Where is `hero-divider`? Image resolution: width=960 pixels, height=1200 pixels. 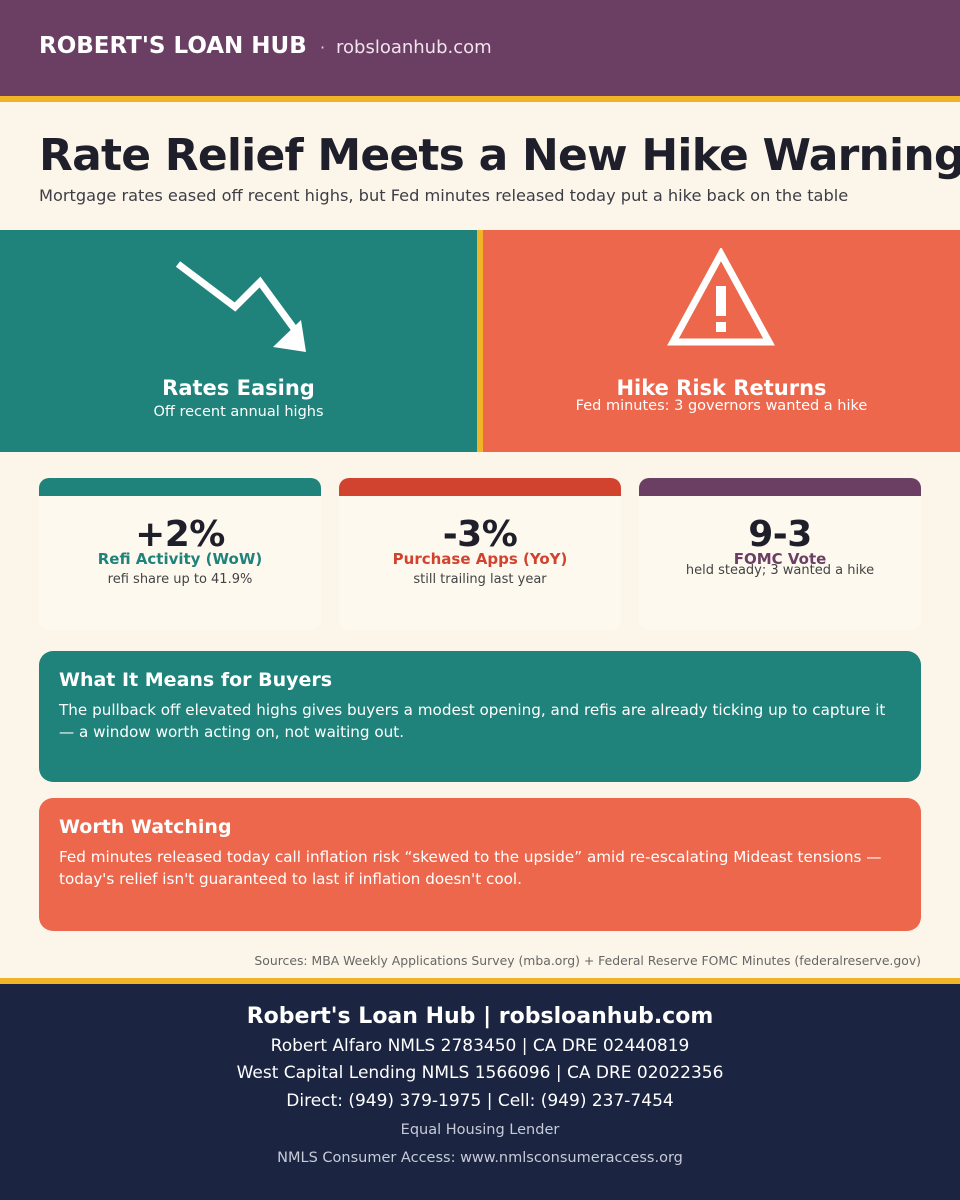 hero-divider is located at coordinates (480, 341).